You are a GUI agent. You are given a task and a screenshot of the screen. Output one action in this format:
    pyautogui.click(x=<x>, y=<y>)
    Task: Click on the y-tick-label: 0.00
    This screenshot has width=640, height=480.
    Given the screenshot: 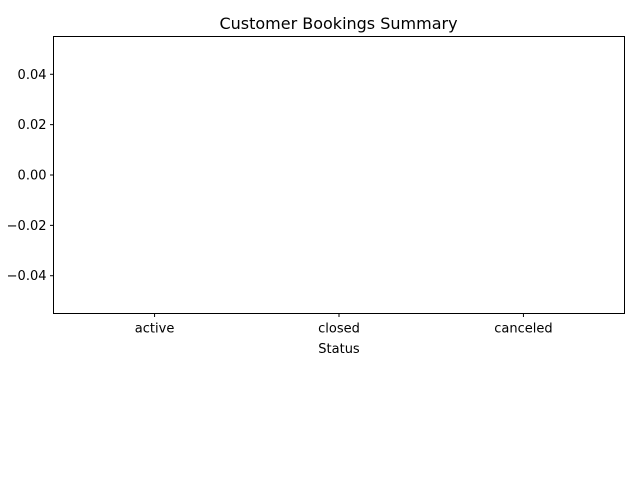 What is the action you would take?
    pyautogui.click(x=32, y=176)
    